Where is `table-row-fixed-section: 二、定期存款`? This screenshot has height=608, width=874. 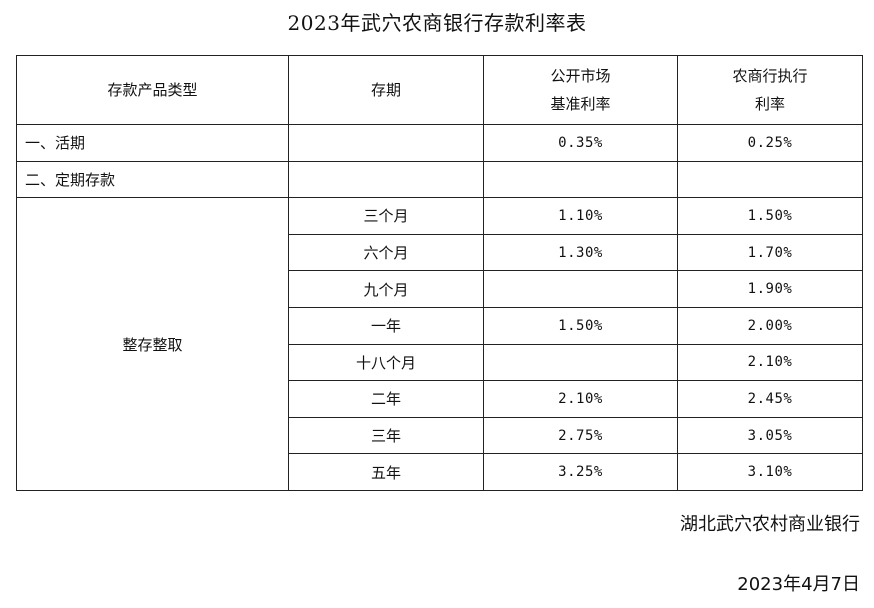 table-row-fixed-section: 二、定期存款 is located at coordinates (439, 179).